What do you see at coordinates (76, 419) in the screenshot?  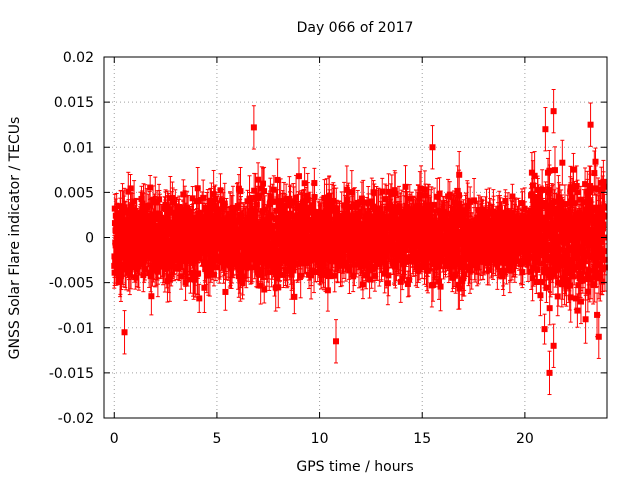 I see `y-tick-label: -0.02` at bounding box center [76, 419].